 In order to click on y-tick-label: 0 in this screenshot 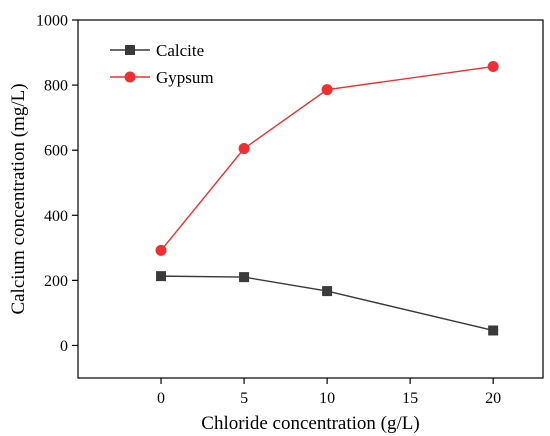, I will do `click(64, 346)`.